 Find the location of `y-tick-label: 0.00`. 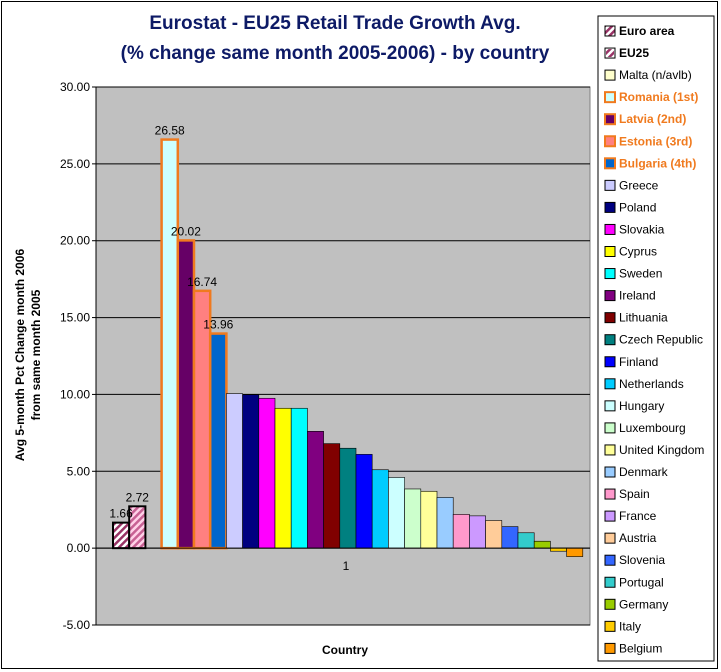

y-tick-label: 0.00 is located at coordinates (79, 548).